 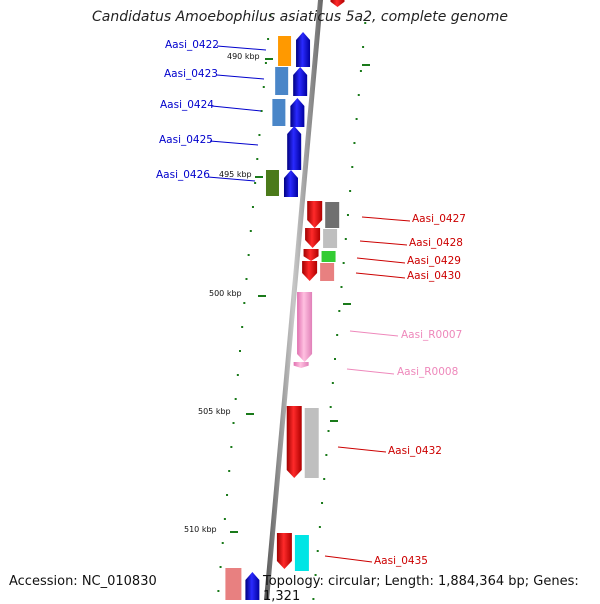 I want to click on gene-label-aasi-r0007: Aasi_R0007, so click(x=432, y=335).